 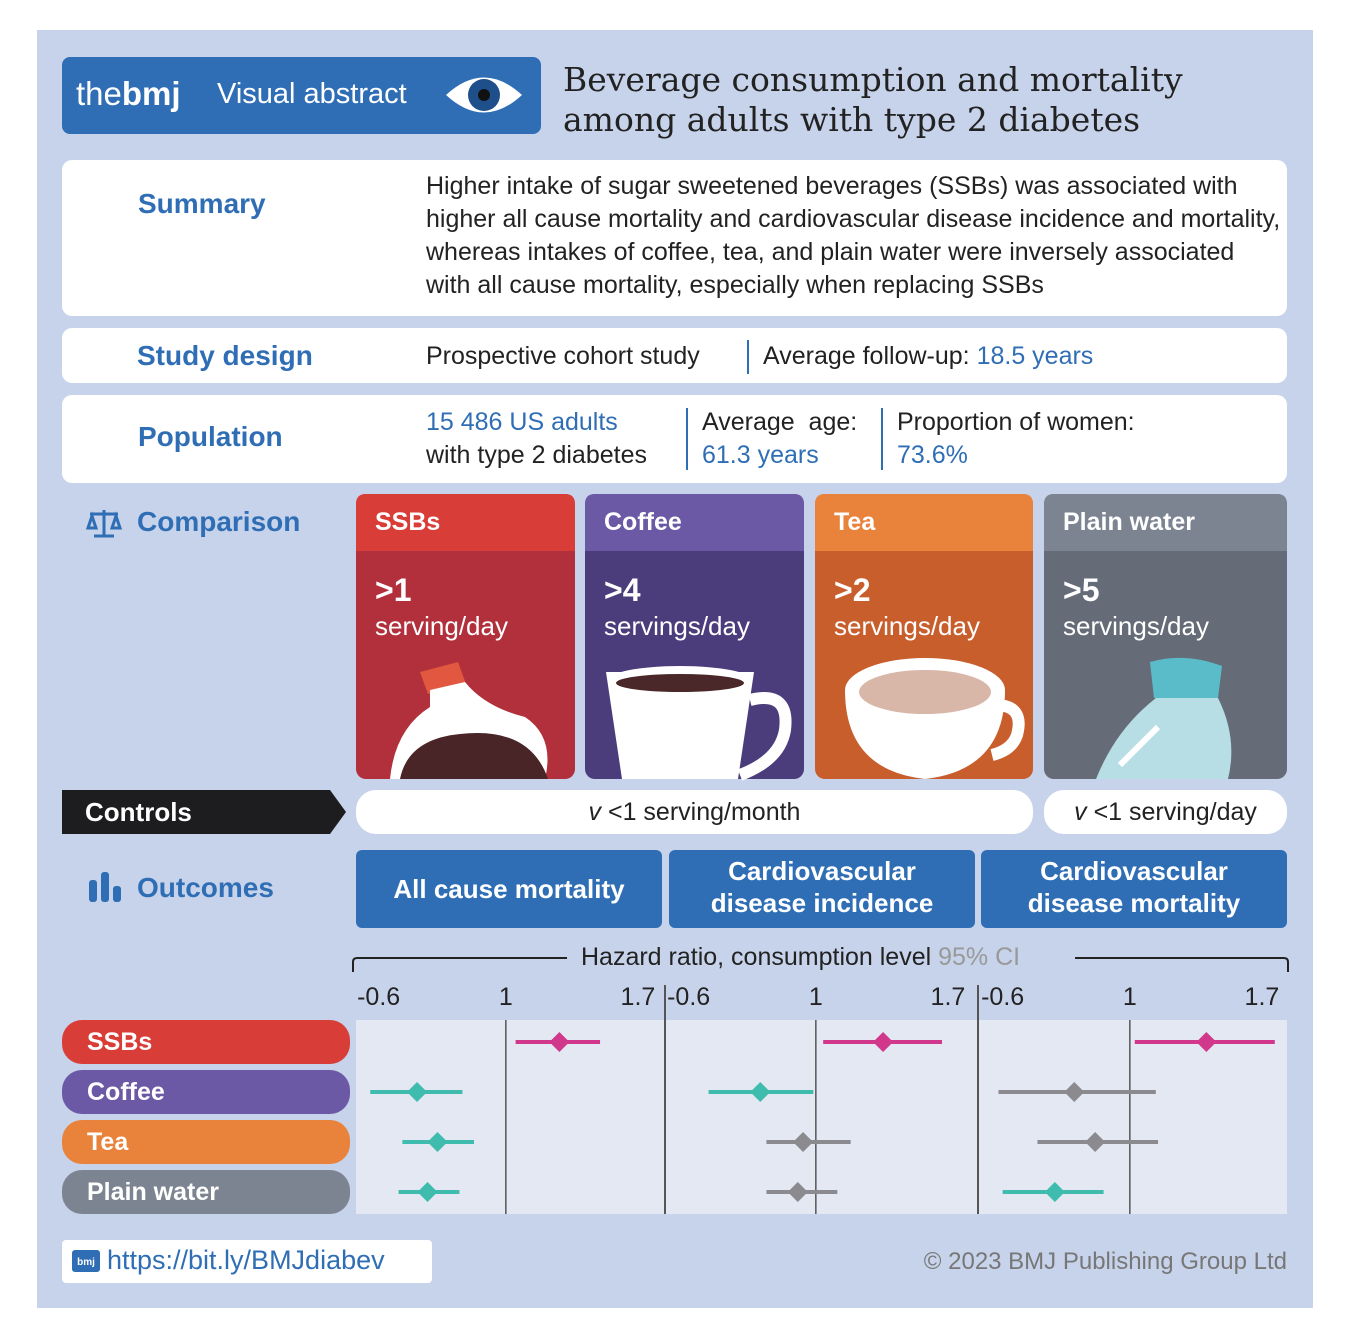 I want to click on control-prefix: v, so click(x=595, y=812).